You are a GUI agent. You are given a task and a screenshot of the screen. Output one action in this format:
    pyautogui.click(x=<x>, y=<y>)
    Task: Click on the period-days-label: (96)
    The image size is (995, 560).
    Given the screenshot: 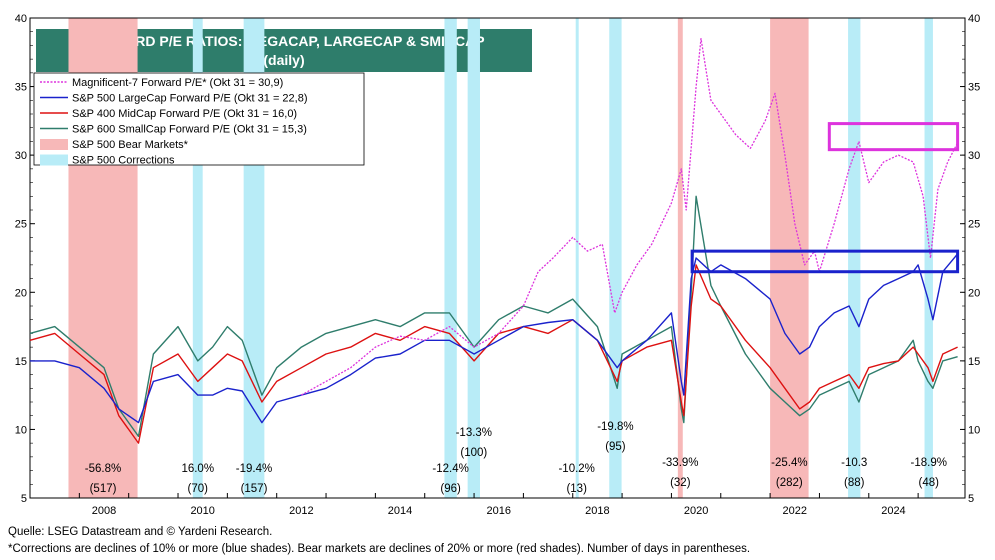 What is the action you would take?
    pyautogui.click(x=450, y=489)
    